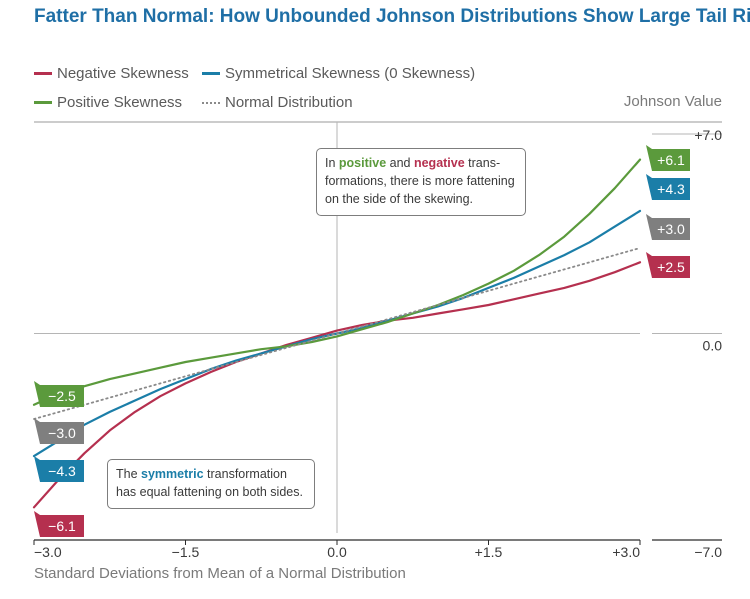 The width and height of the screenshot is (750, 599). I want to click on legend-swatch-symmetric, so click(211, 73).